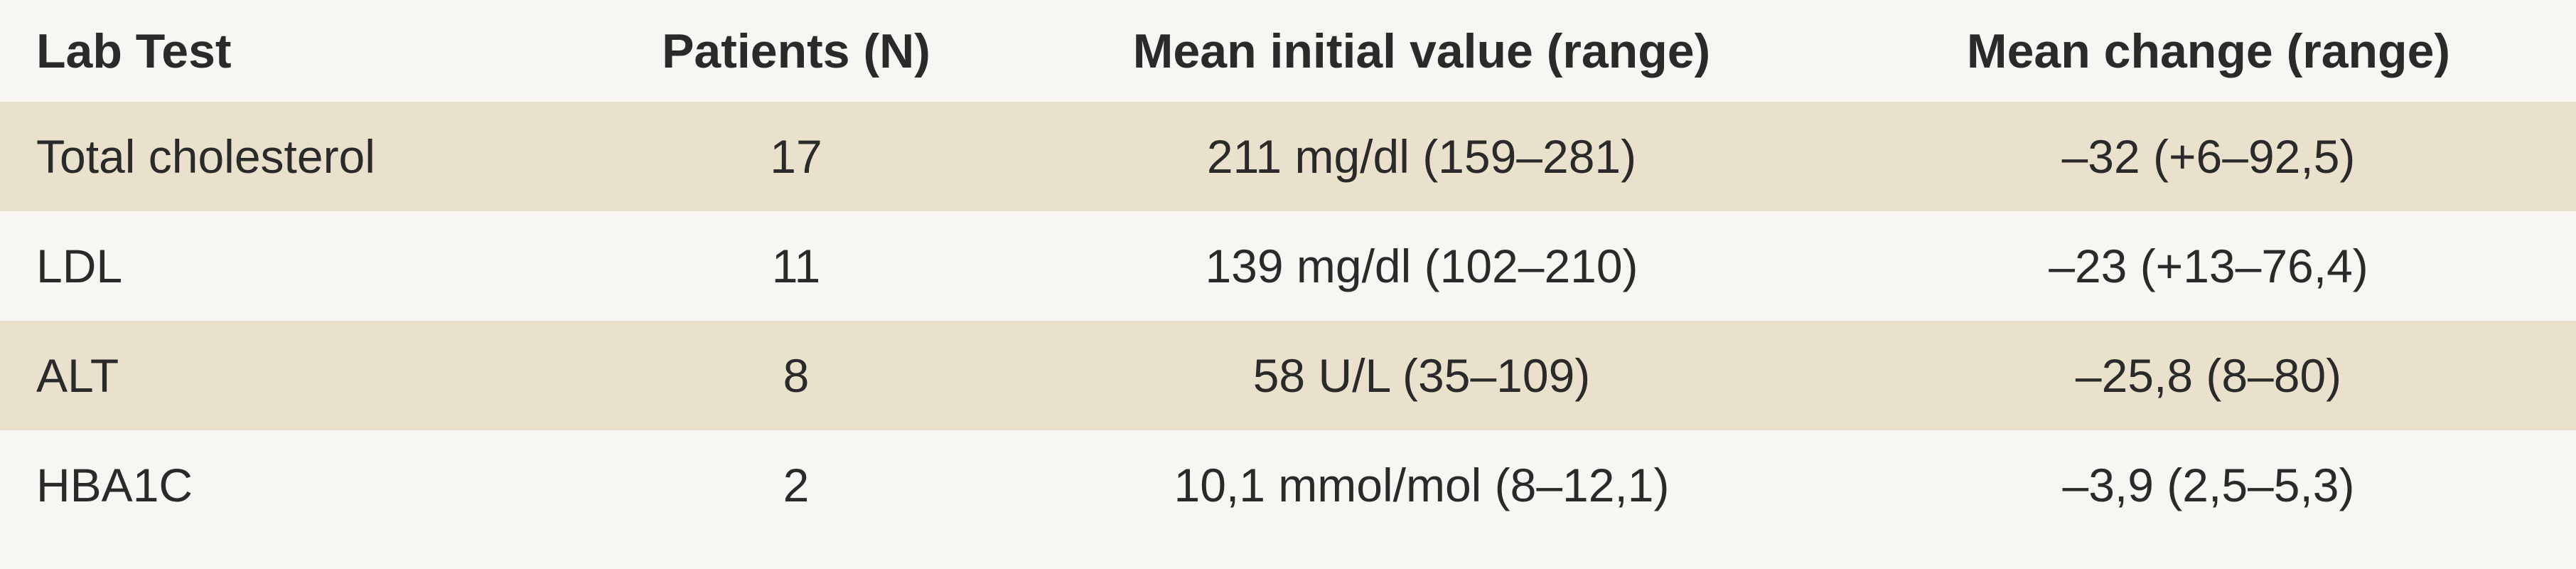 The width and height of the screenshot is (2576, 569). What do you see at coordinates (796, 485) in the screenshot?
I see `table-cell: 2` at bounding box center [796, 485].